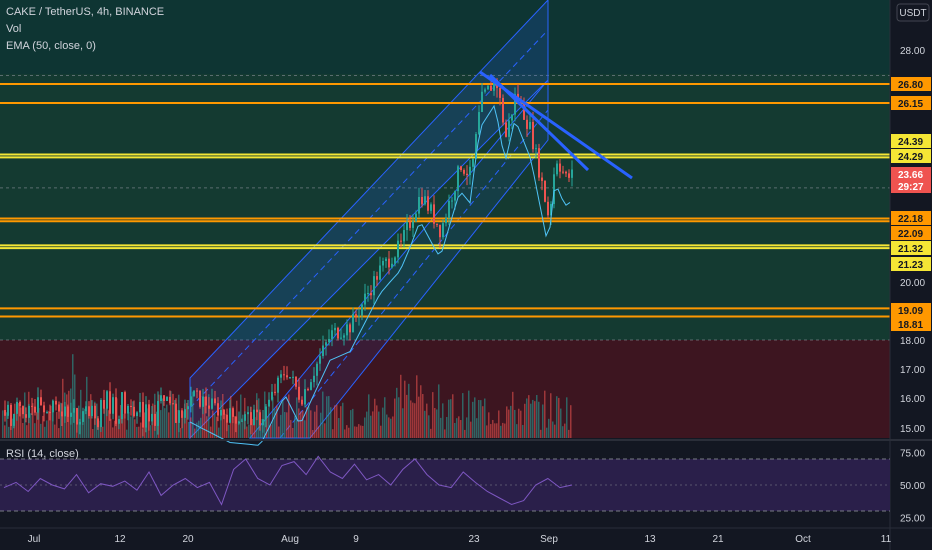 Image resolution: width=932 pixels, height=550 pixels. I want to click on price-badge, so click(911, 248).